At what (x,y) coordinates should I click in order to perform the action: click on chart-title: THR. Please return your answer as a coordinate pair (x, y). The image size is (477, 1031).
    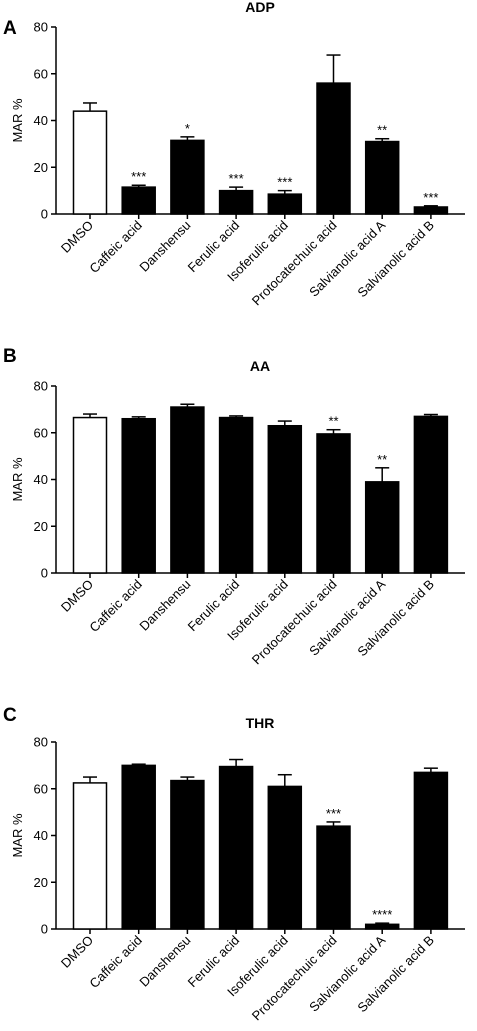
    Looking at the image, I should click on (260, 723).